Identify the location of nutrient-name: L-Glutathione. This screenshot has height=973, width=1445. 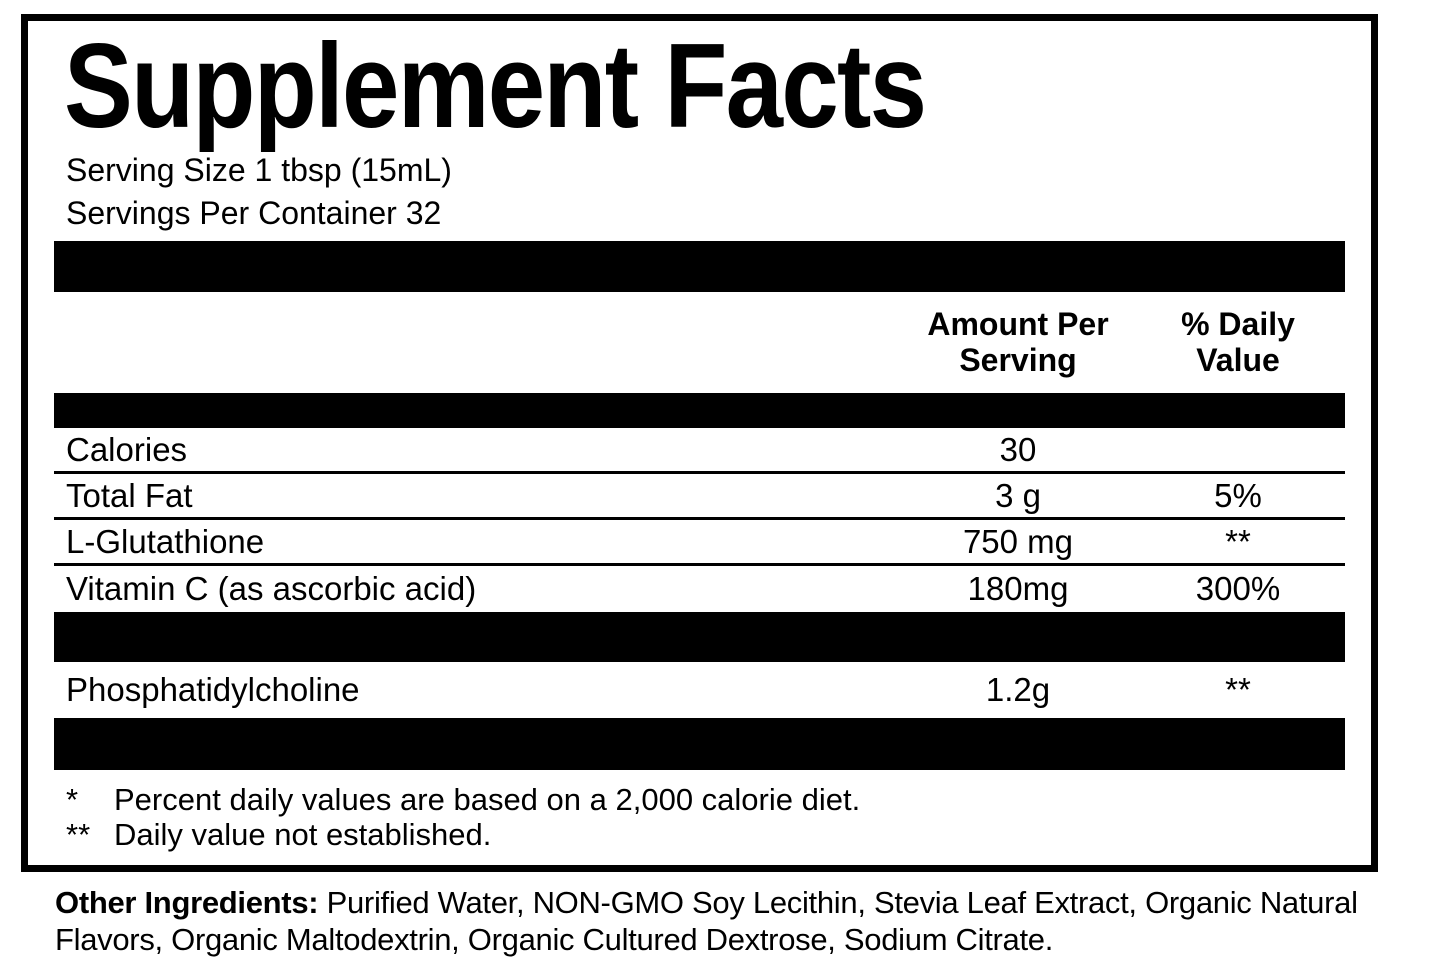
(165, 541).